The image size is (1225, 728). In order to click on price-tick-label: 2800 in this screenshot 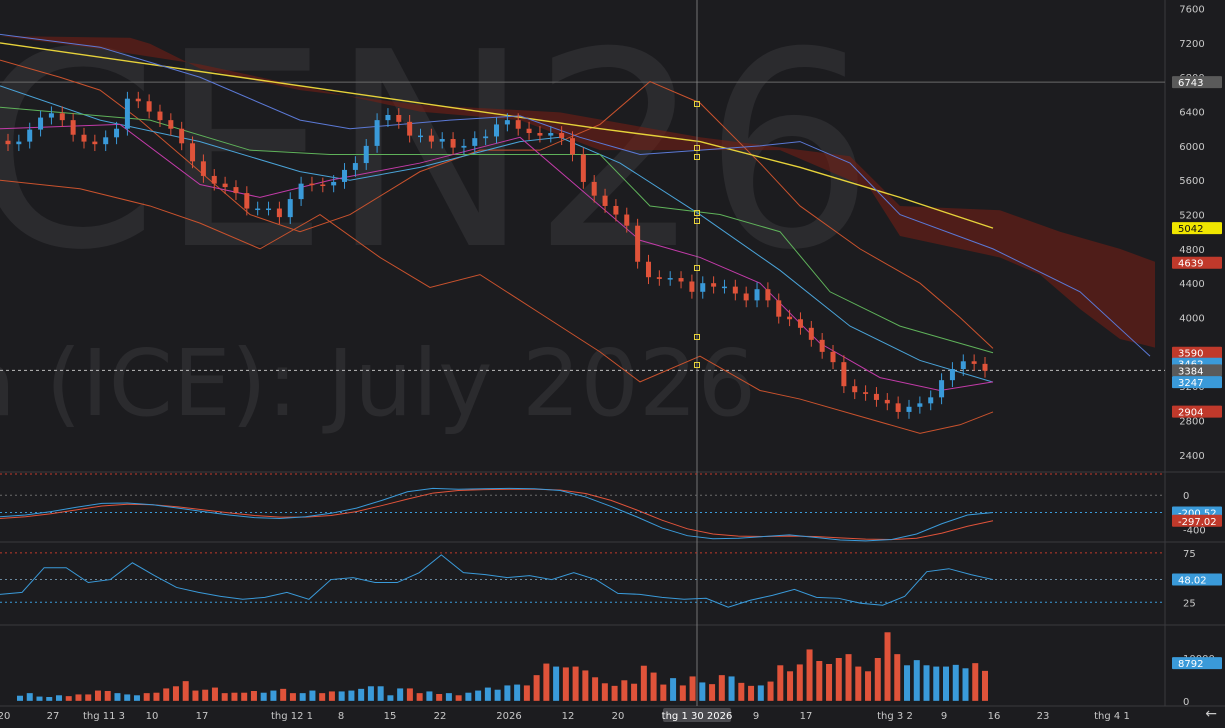, I will do `click(1191, 422)`.